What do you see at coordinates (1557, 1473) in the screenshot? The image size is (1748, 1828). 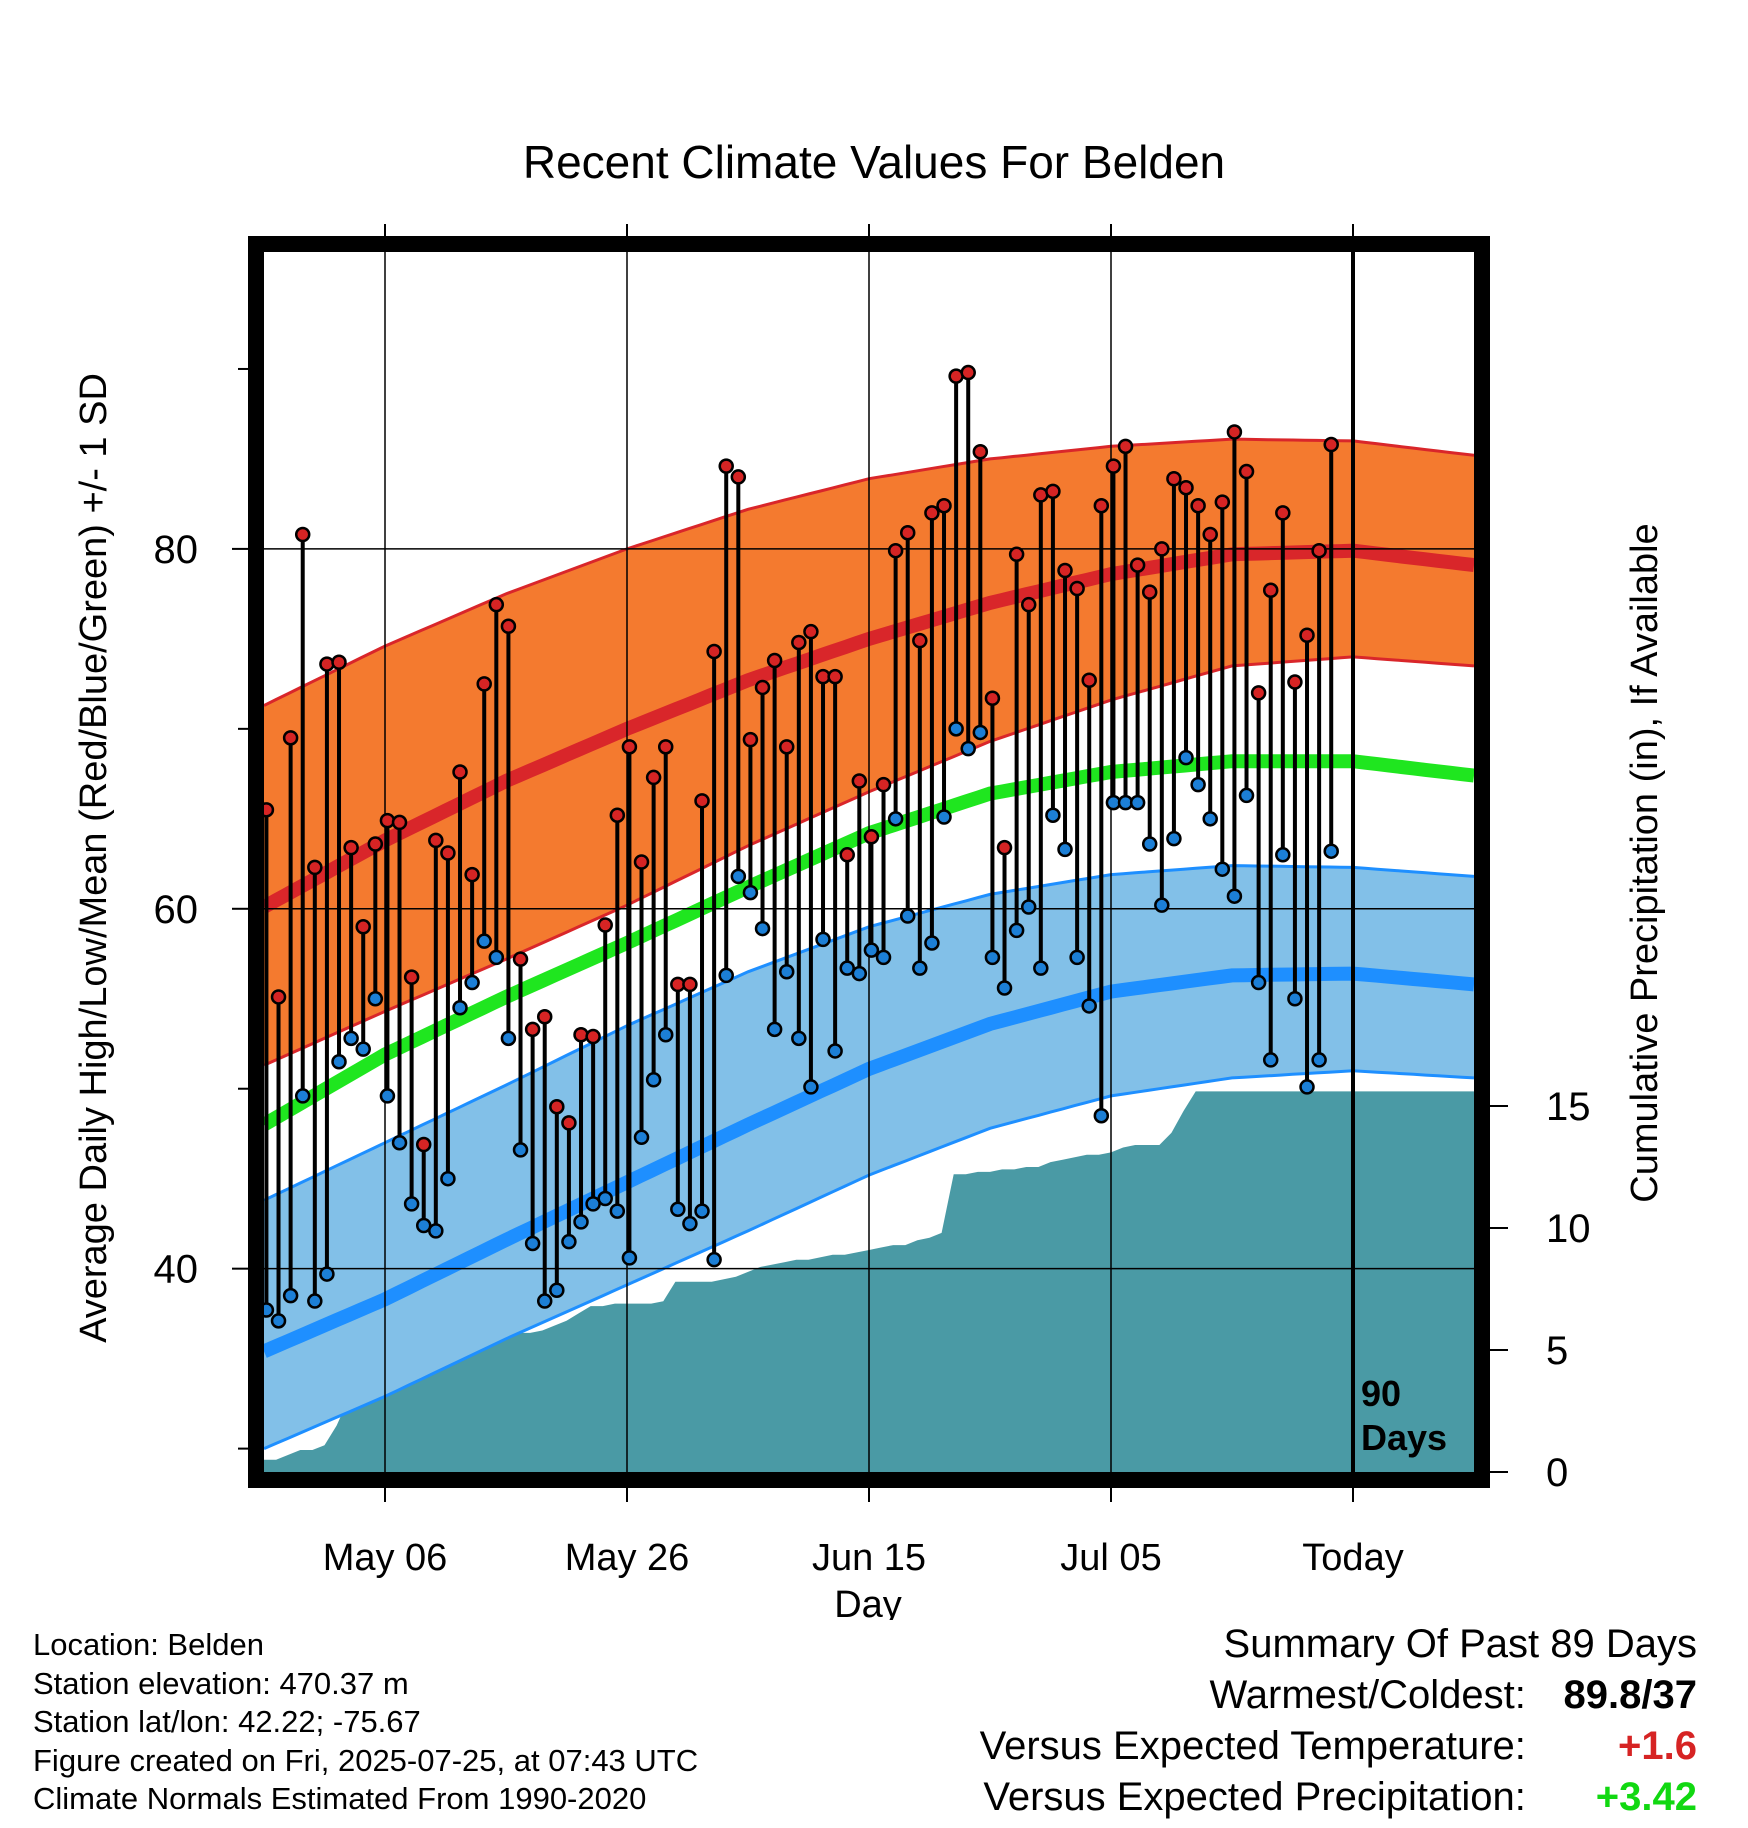 I see `y2-tick-label: 0` at bounding box center [1557, 1473].